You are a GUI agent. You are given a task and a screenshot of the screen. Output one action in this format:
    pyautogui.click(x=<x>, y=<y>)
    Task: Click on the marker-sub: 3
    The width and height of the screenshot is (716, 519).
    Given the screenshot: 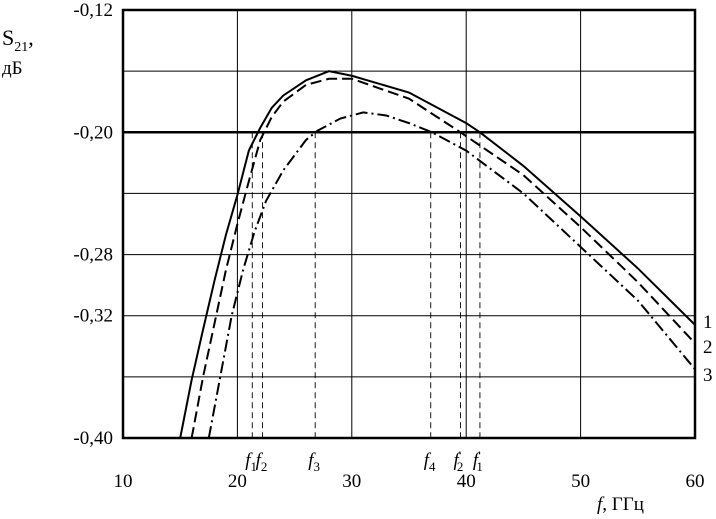 What is the action you would take?
    pyautogui.click(x=316, y=466)
    